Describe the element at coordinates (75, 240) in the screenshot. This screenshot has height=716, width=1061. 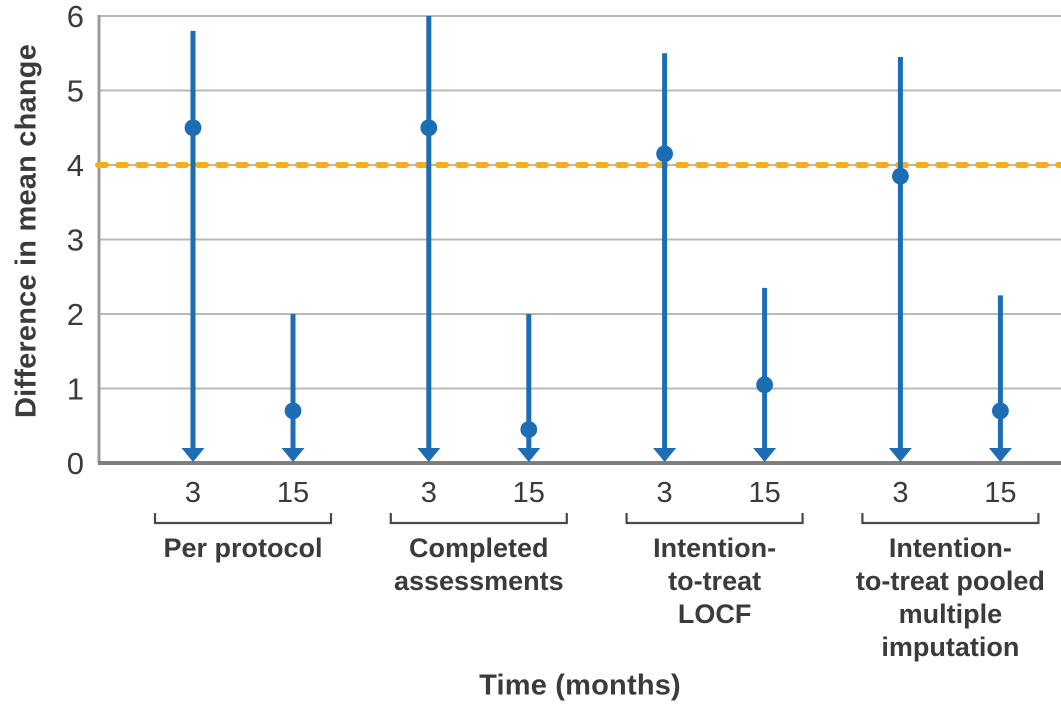
I see `y-tick-label: 3` at that location.